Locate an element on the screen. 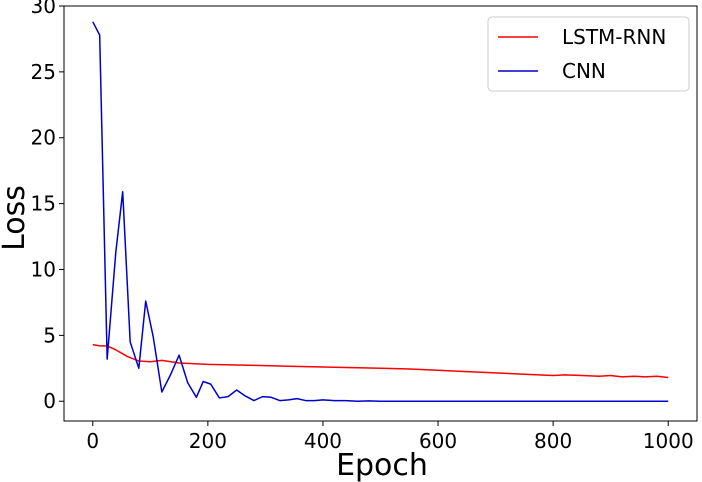 This screenshot has width=702, height=482. x-tick-label: 0 is located at coordinates (92, 441).